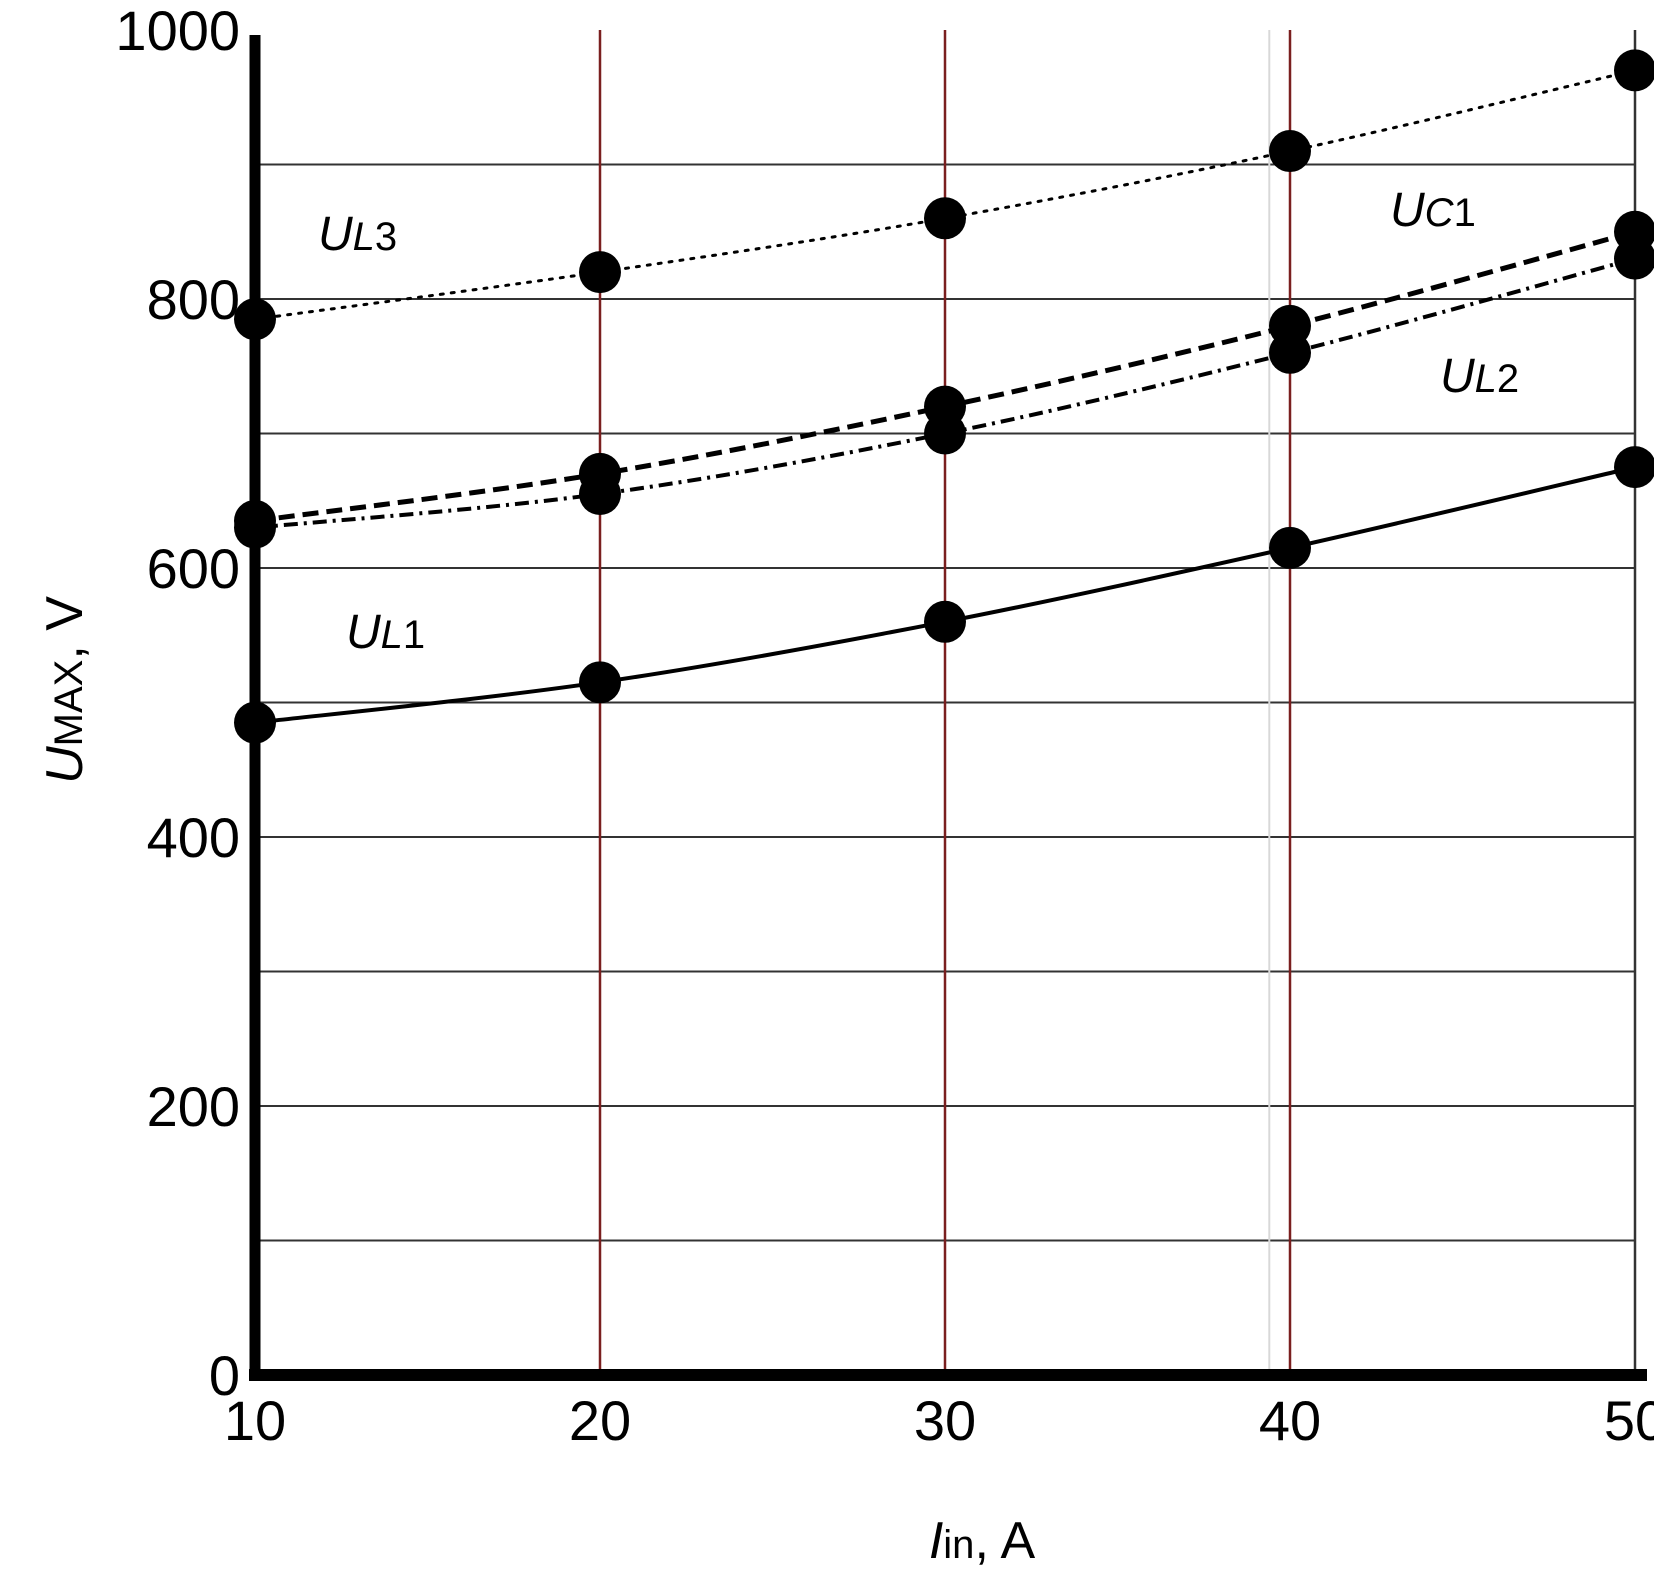 This screenshot has height=1581, width=1654. Describe the element at coordinates (193, 837) in the screenshot. I see `y-tick-label: 400` at that location.